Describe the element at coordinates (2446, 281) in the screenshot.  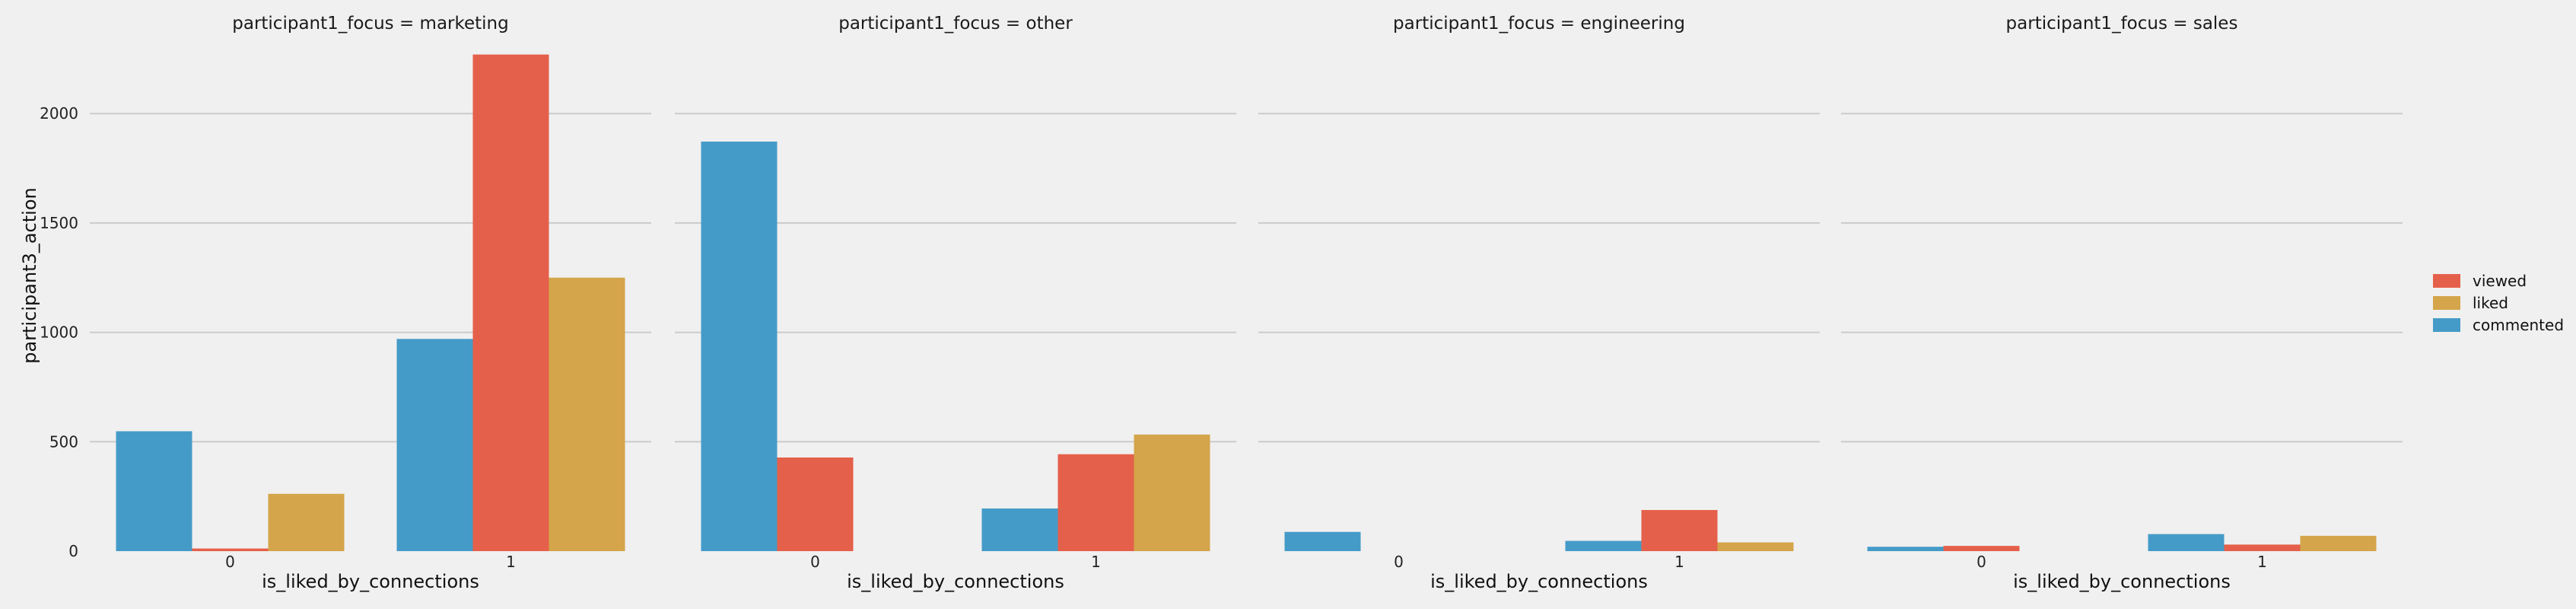
I see `legend-swatch-viewed` at that location.